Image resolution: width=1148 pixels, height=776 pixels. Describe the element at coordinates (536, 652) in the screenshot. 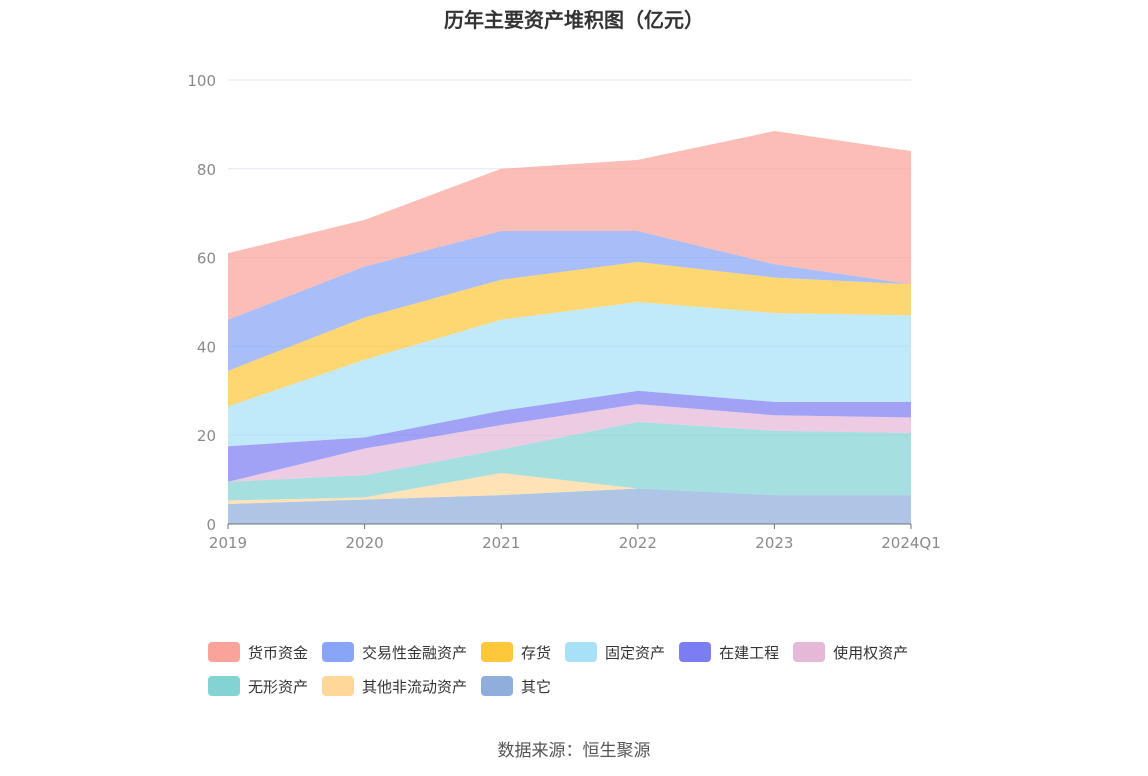

I see `legend-label: 存货` at that location.